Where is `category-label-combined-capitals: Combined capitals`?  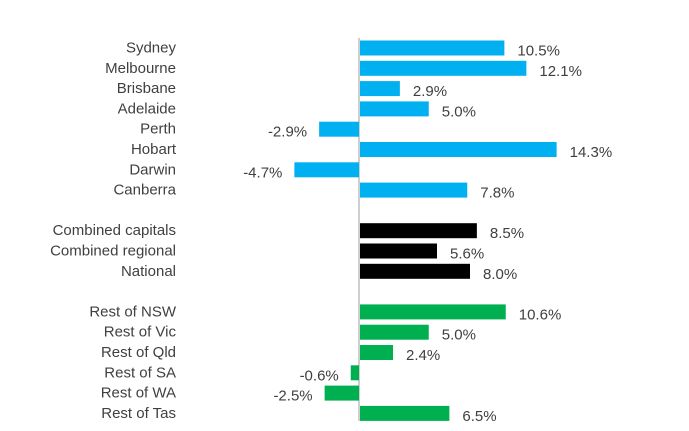
category-label-combined-capitals: Combined capitals is located at coordinates (114, 230).